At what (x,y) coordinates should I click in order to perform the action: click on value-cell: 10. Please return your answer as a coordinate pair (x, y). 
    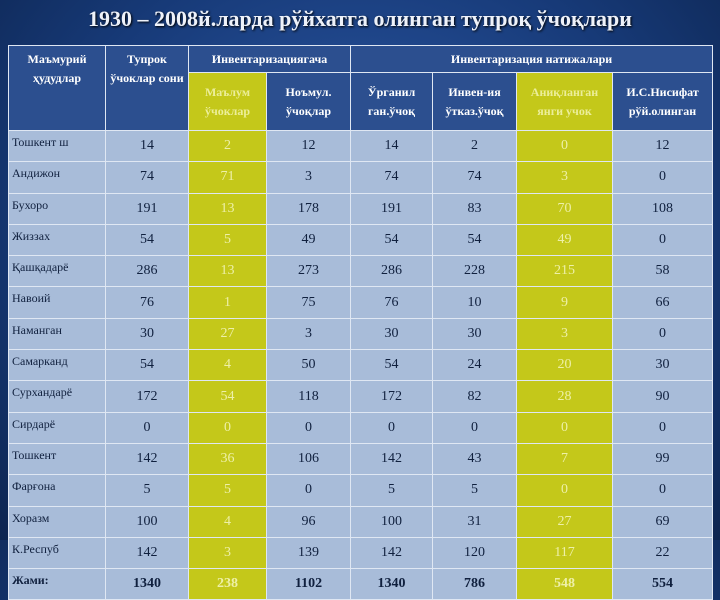
    Looking at the image, I should click on (475, 302).